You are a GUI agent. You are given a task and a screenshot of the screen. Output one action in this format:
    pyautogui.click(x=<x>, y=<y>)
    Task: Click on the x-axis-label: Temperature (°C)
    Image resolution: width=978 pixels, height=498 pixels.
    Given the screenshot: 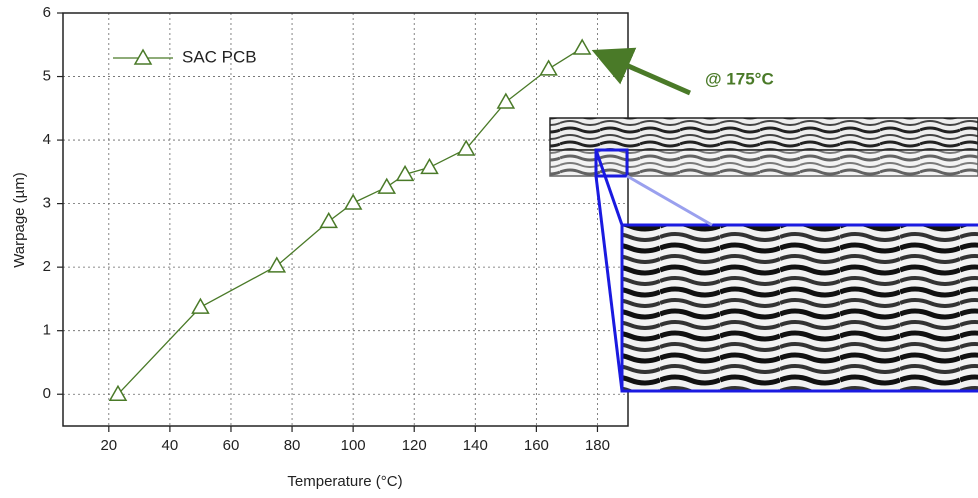 What is the action you would take?
    pyautogui.click(x=344, y=481)
    